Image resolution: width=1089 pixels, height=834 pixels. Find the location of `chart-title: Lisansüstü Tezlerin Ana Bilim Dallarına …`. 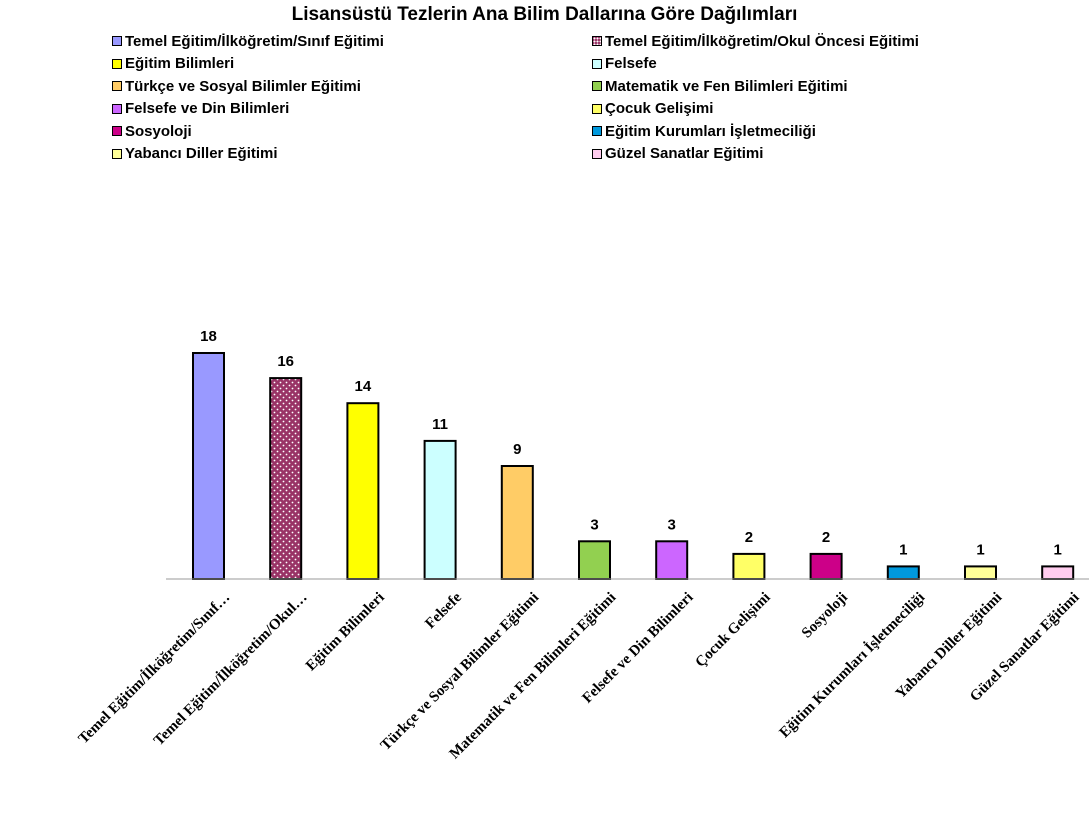

chart-title: Lisansüstü Tezlerin Ana Bilim Dallarına … is located at coordinates (544, 14).